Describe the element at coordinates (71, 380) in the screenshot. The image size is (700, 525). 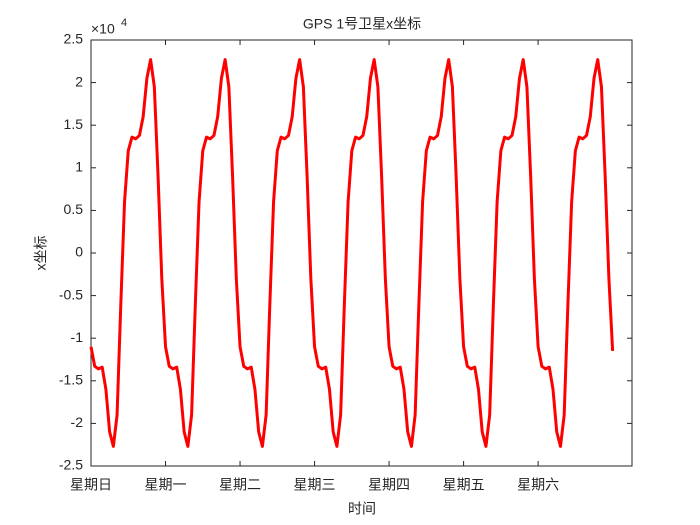
I see `y-tick-label: -1.5` at that location.